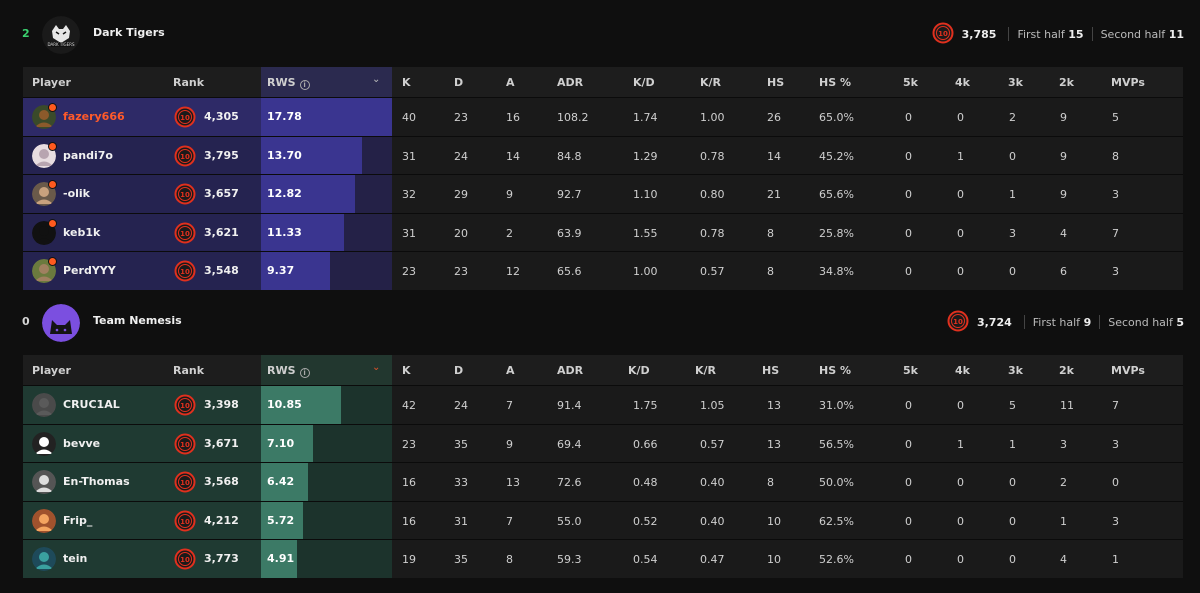 The width and height of the screenshot is (1200, 593). What do you see at coordinates (94, 116) in the screenshot?
I see `player-name: fazery666` at bounding box center [94, 116].